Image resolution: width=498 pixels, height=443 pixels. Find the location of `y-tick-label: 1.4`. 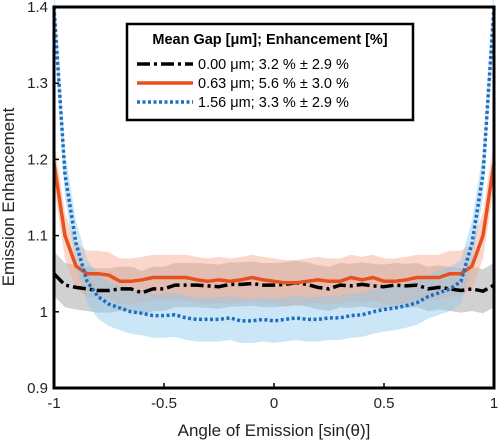

y-tick-label: 1.4 is located at coordinates (37, 8).